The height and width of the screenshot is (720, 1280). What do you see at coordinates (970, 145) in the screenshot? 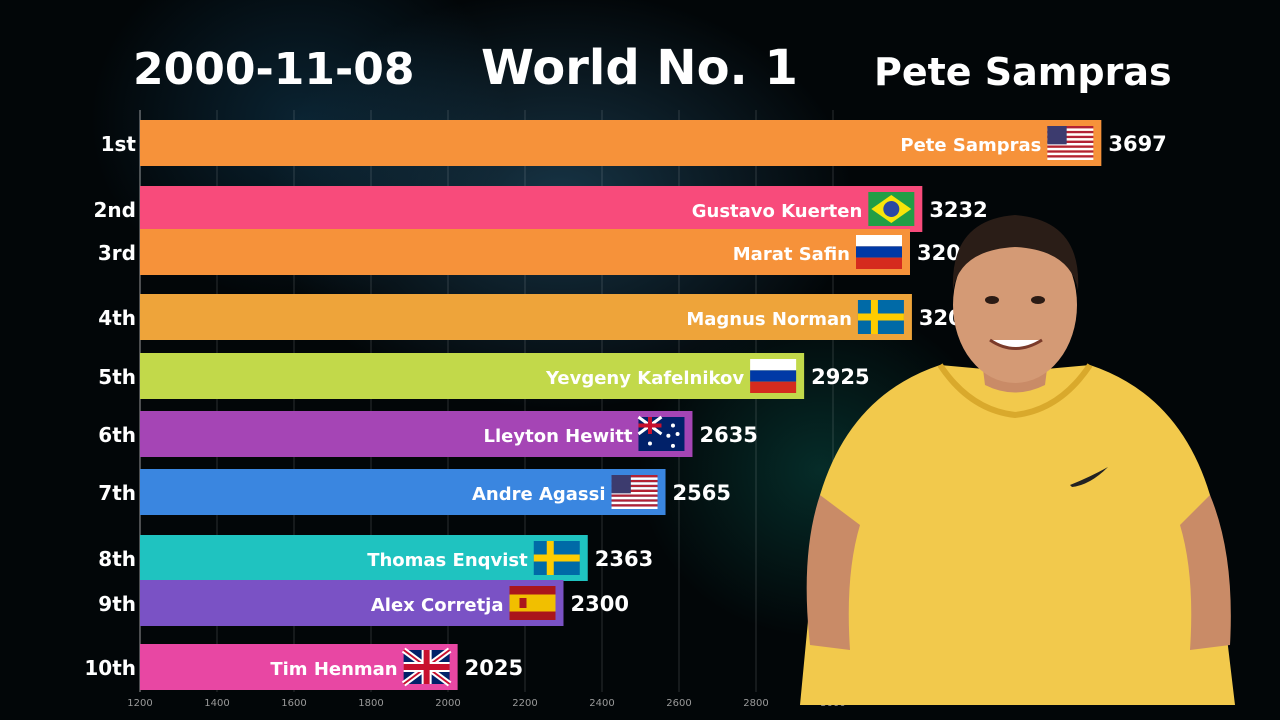
I see `player-name-label: Pete Sampras` at bounding box center [970, 145].